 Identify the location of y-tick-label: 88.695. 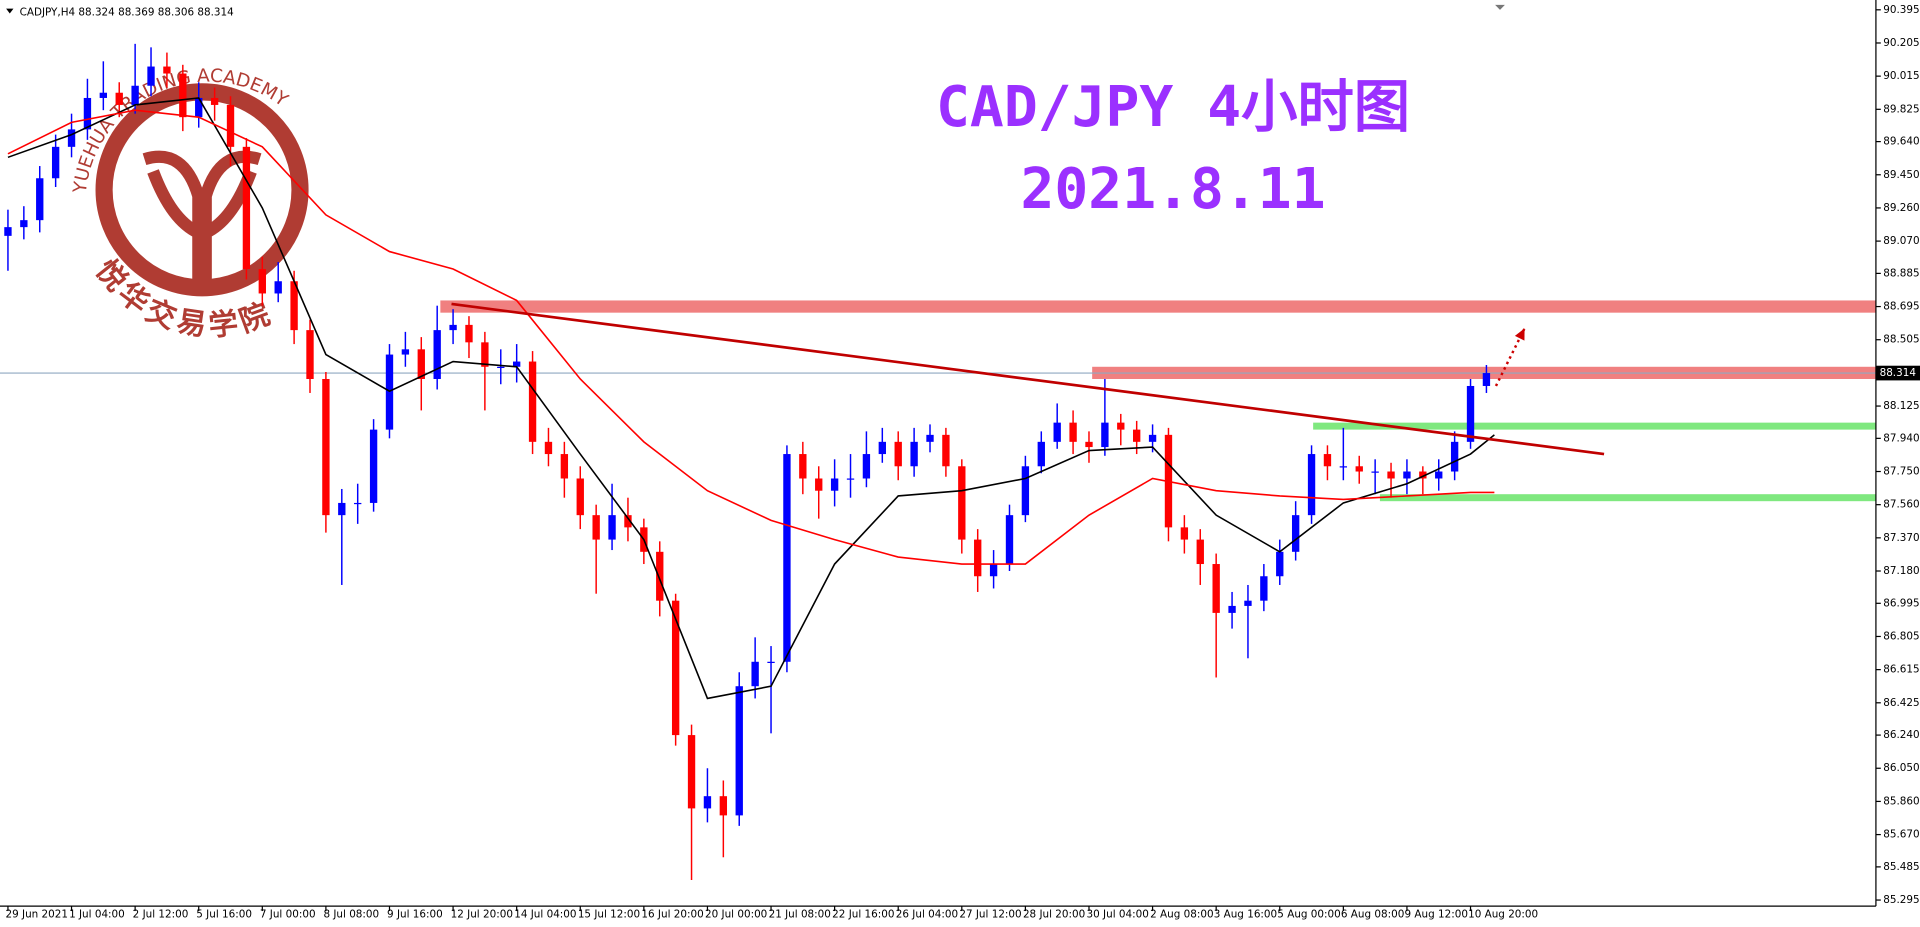
(1901, 307).